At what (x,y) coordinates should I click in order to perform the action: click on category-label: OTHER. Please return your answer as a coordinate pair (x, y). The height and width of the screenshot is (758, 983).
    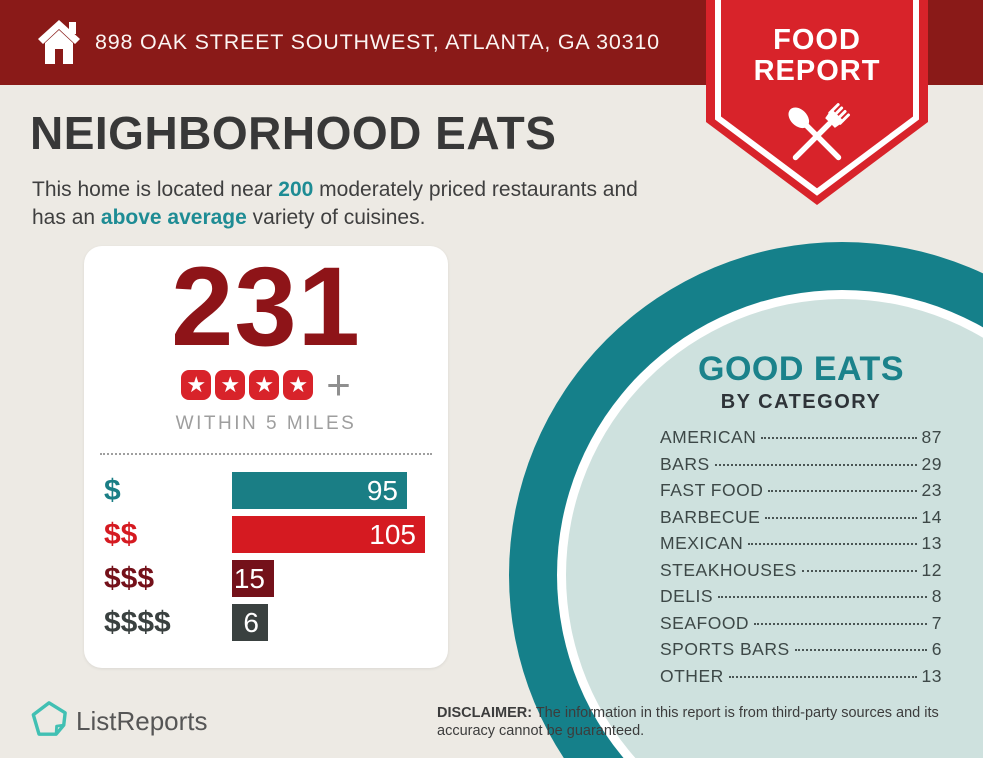
    Looking at the image, I should click on (692, 675).